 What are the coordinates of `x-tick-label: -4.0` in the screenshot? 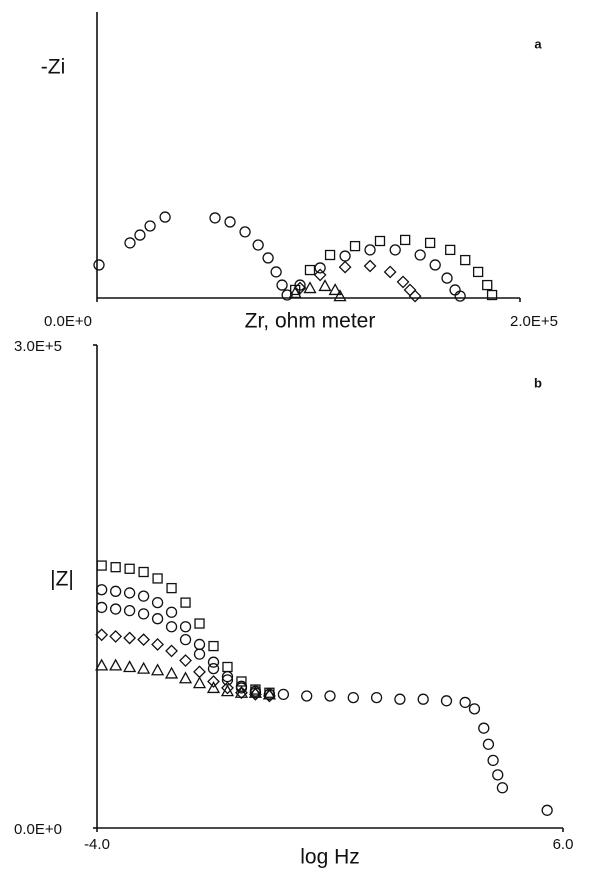 It's located at (97, 844).